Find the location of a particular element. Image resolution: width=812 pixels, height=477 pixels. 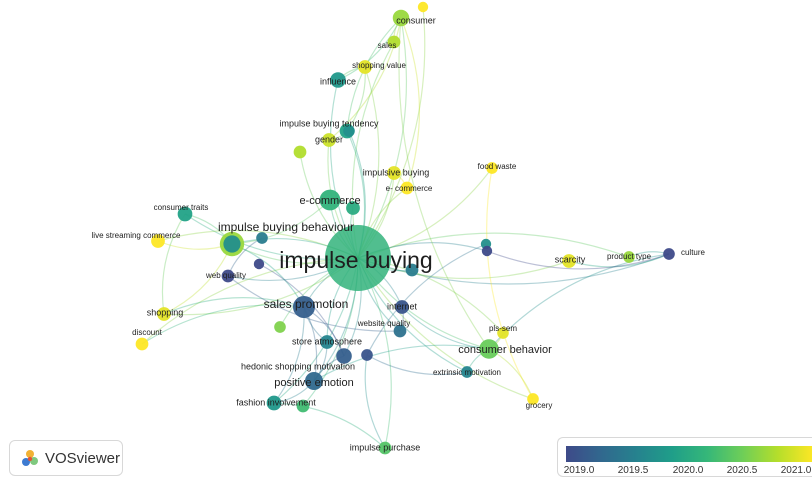

node-label-gender: gender is located at coordinates (329, 139).